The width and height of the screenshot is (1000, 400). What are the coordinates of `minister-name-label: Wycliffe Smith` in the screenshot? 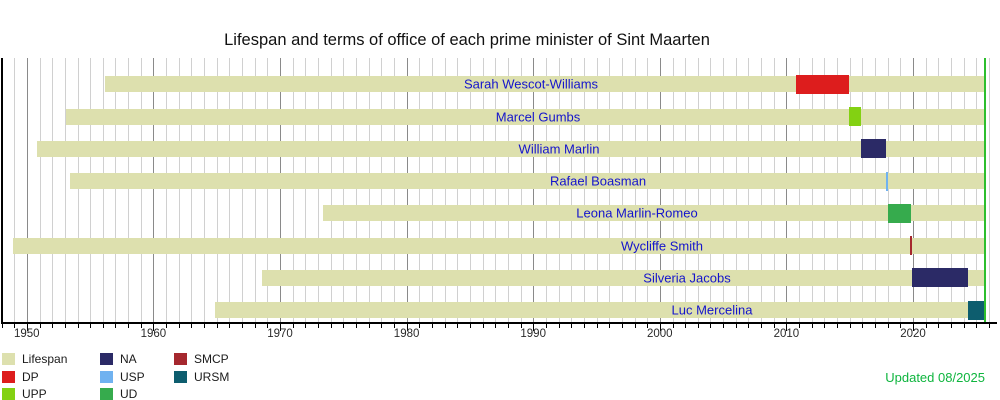 It's located at (662, 246).